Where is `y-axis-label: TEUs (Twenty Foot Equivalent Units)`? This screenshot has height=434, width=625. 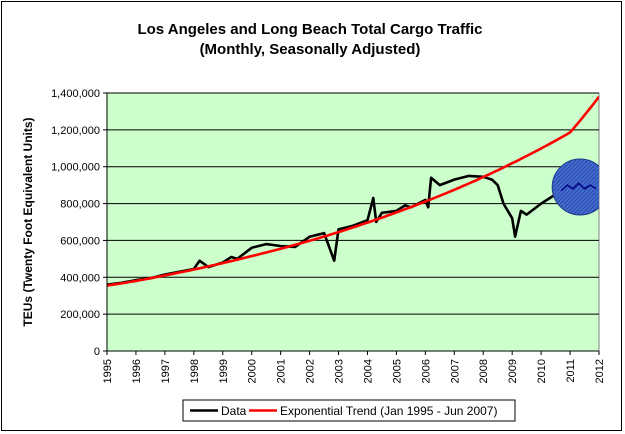
y-axis-label: TEUs (Twenty Foot Equivalent Units) is located at coordinates (28, 221).